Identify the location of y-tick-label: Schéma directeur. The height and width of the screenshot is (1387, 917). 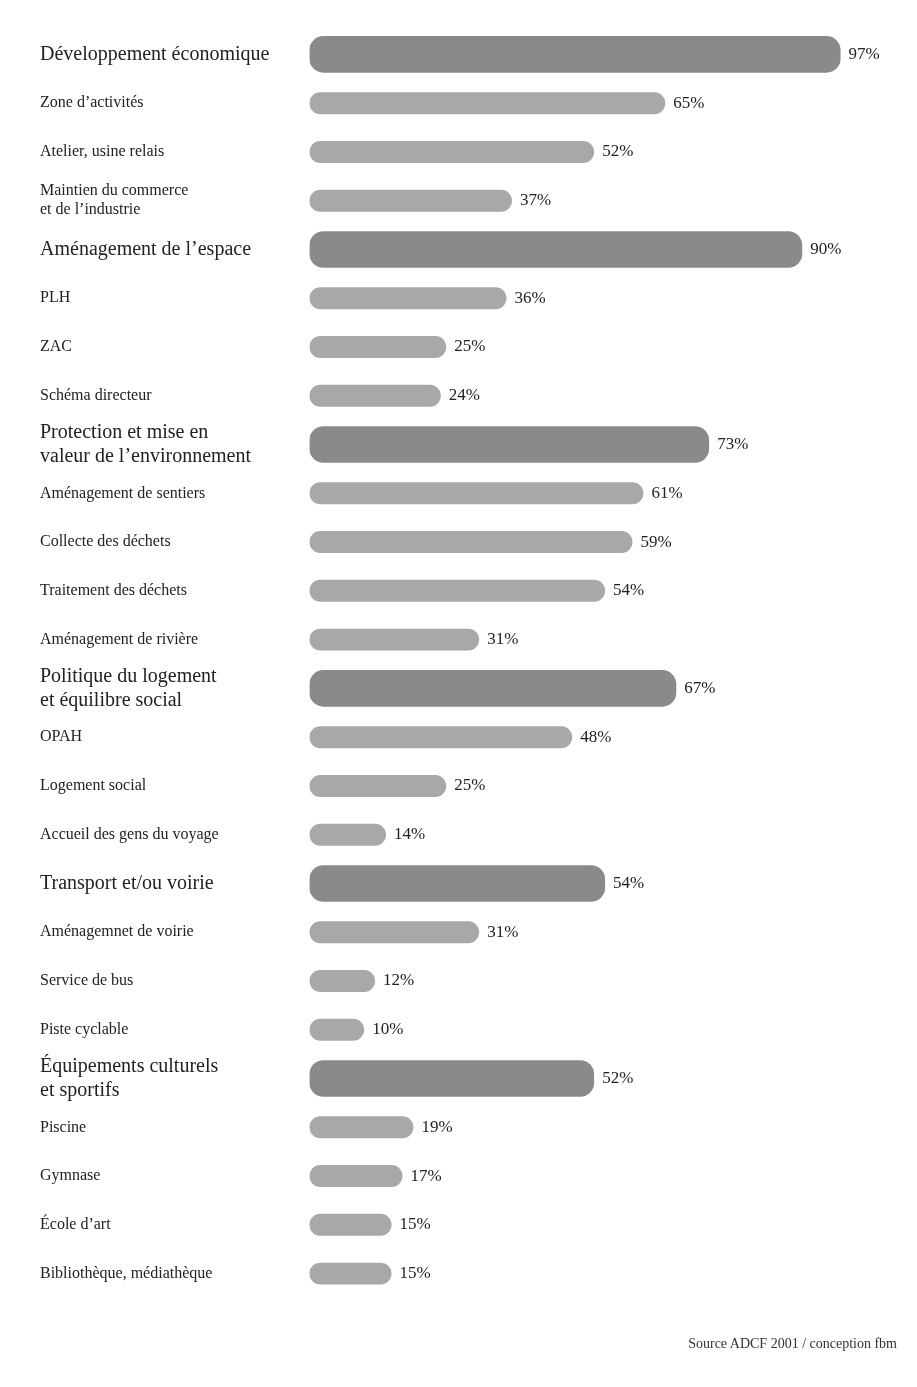
(96, 394).